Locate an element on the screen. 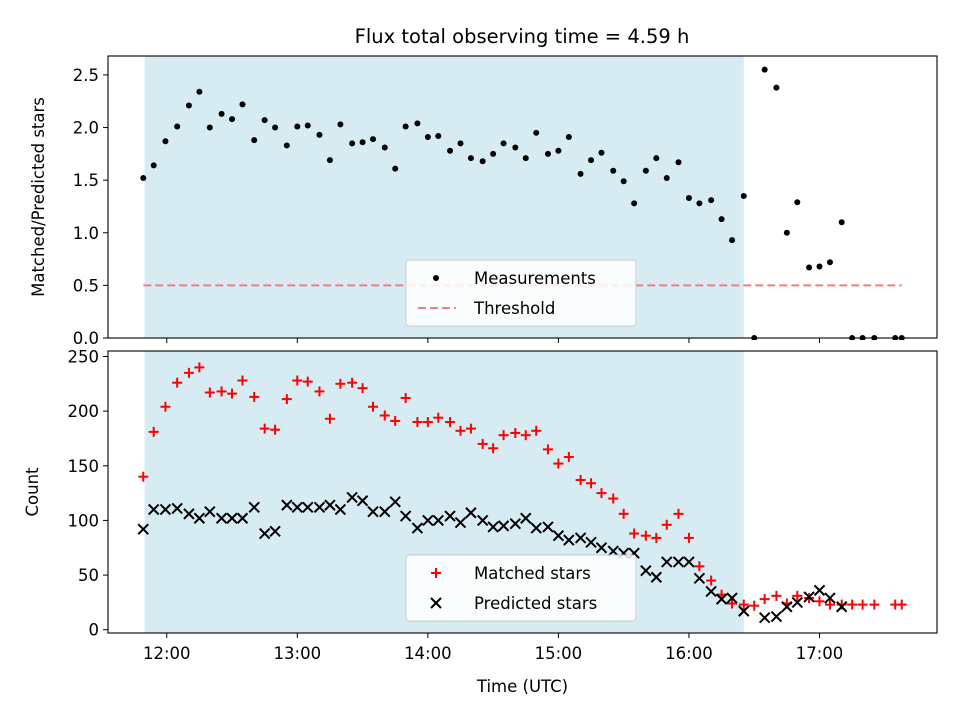  y-tick-label: 2.0 is located at coordinates (86, 128).